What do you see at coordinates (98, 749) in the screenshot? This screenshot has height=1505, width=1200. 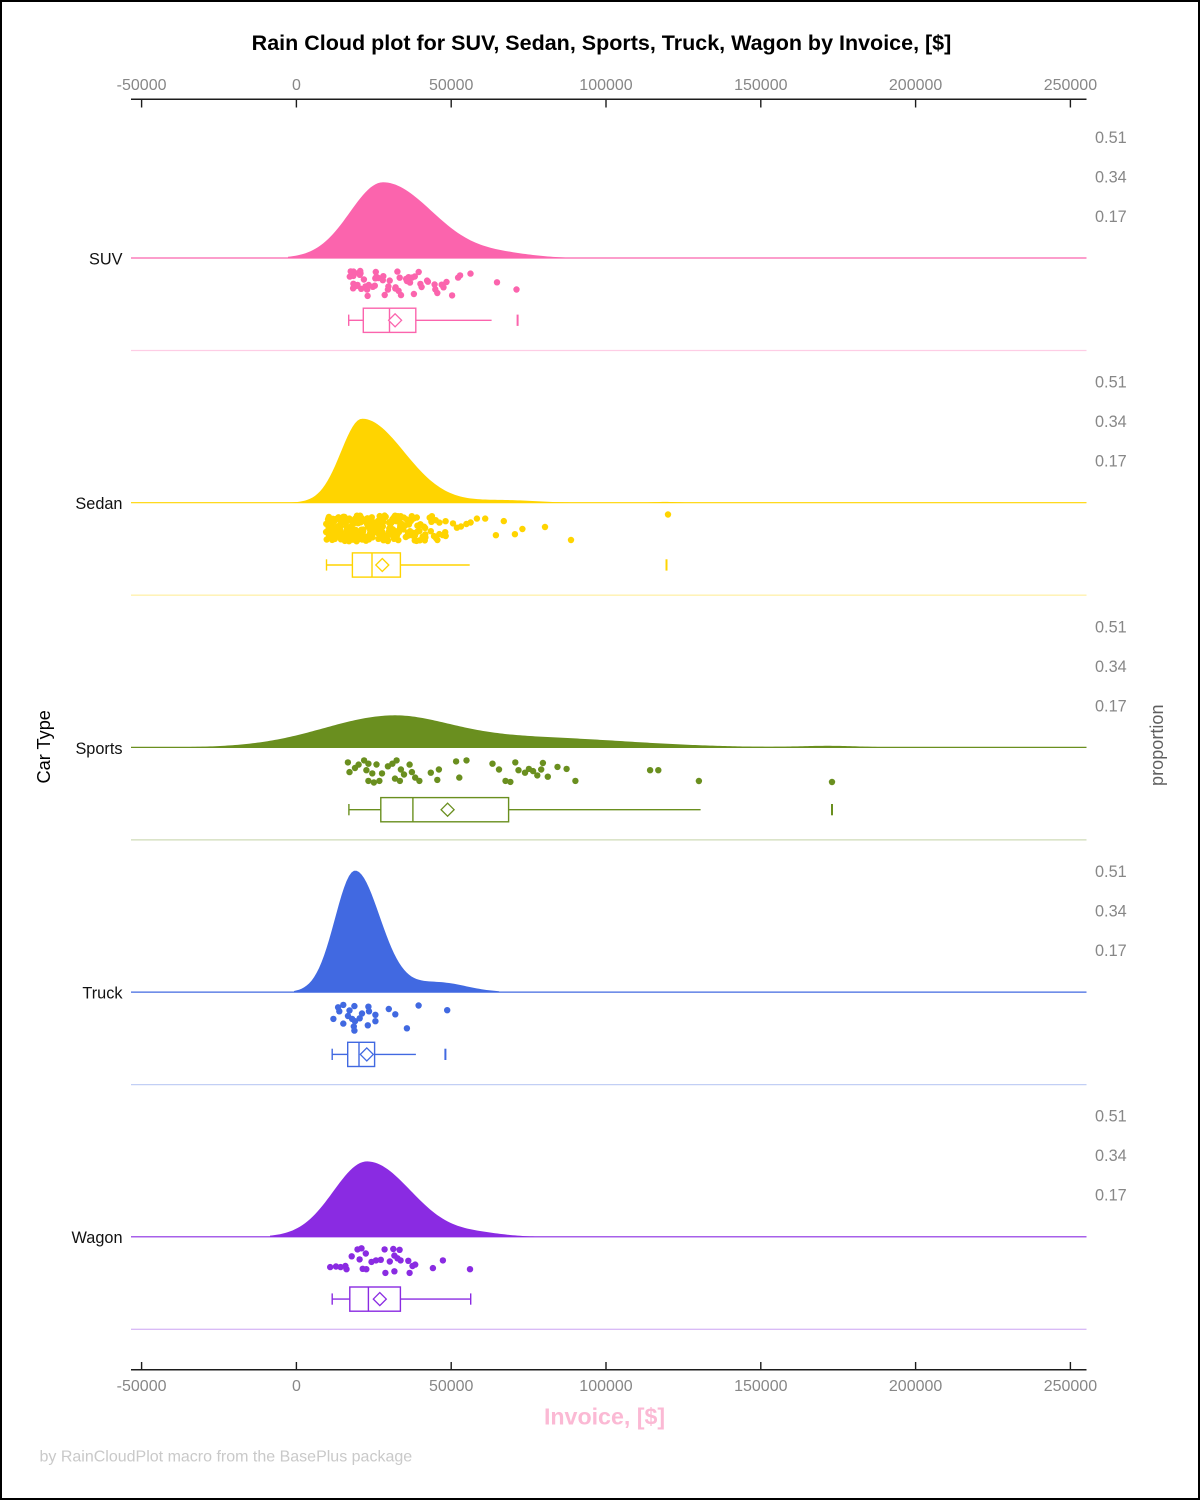 I see `svg-text: Sports` at bounding box center [98, 749].